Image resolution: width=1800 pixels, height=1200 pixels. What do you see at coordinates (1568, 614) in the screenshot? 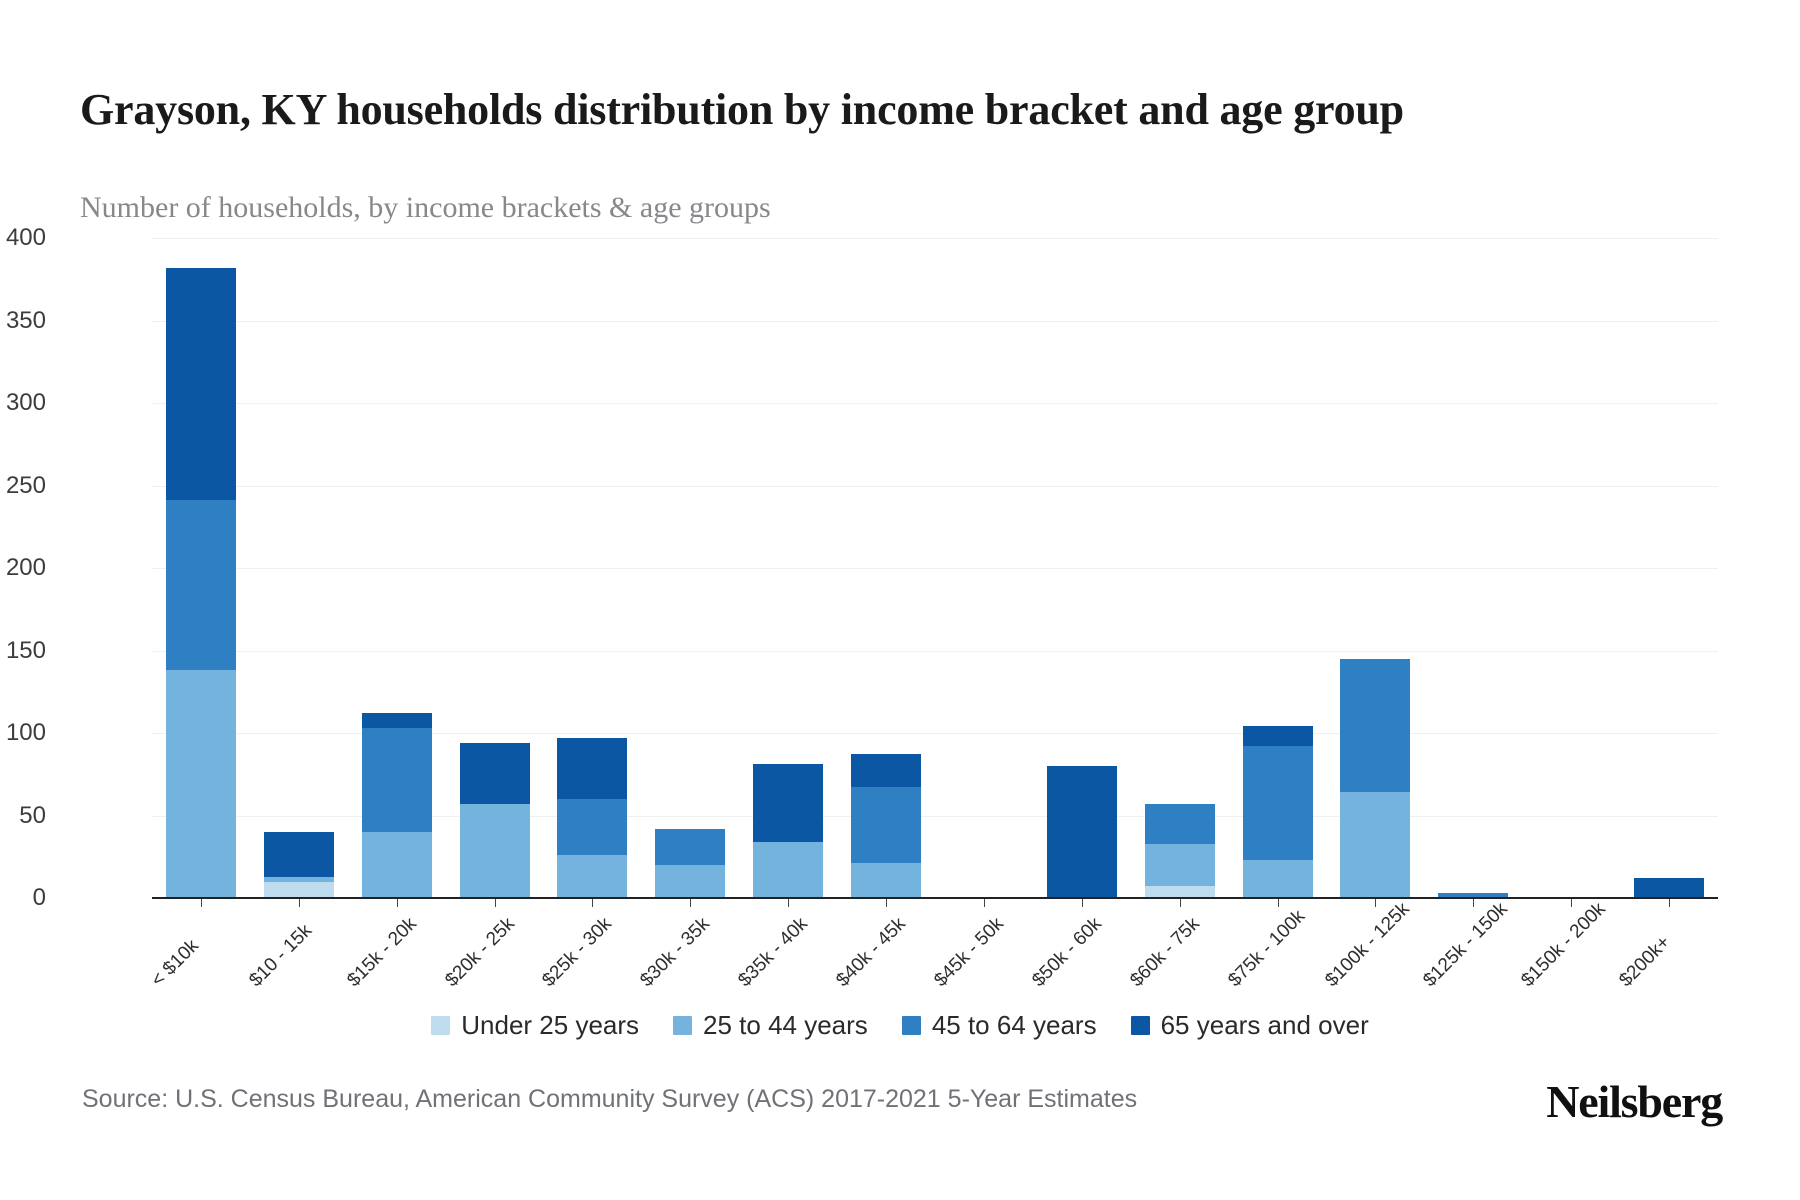
I see `bar-group: $150k - 200k` at bounding box center [1568, 614].